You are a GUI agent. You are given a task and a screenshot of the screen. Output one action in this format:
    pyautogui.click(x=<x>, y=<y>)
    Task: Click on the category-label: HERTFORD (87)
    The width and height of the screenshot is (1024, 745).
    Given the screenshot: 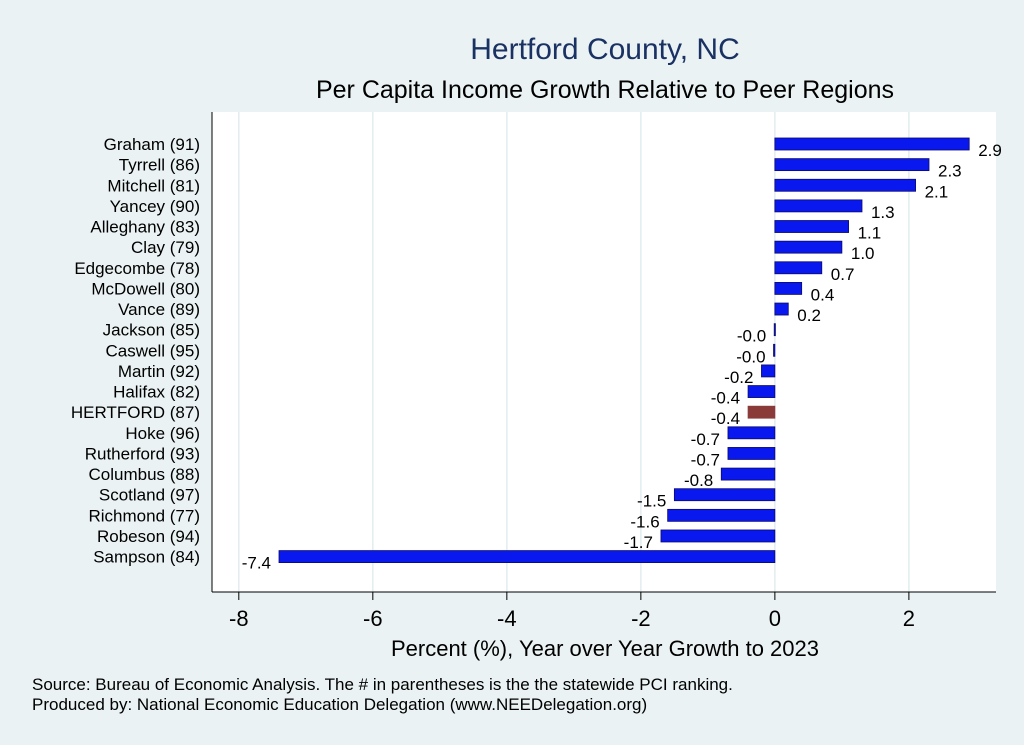 What is the action you would take?
    pyautogui.click(x=135, y=412)
    